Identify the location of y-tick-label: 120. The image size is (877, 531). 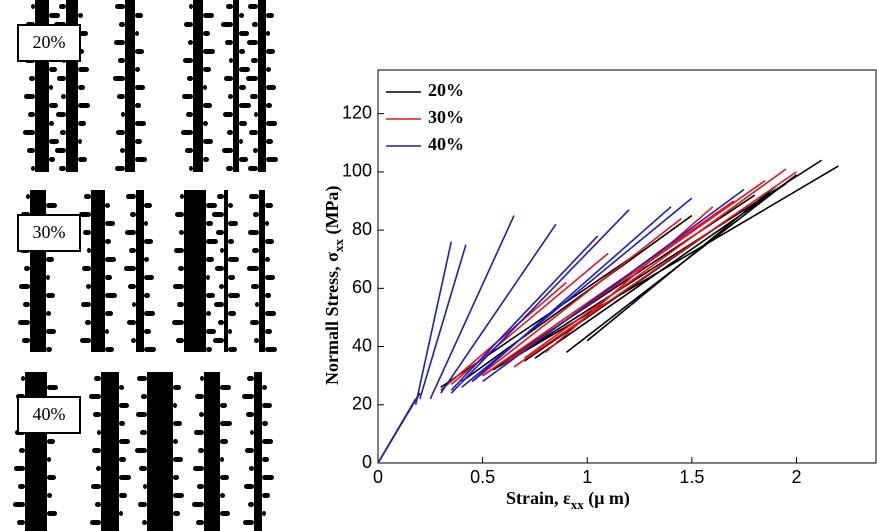
(357, 112).